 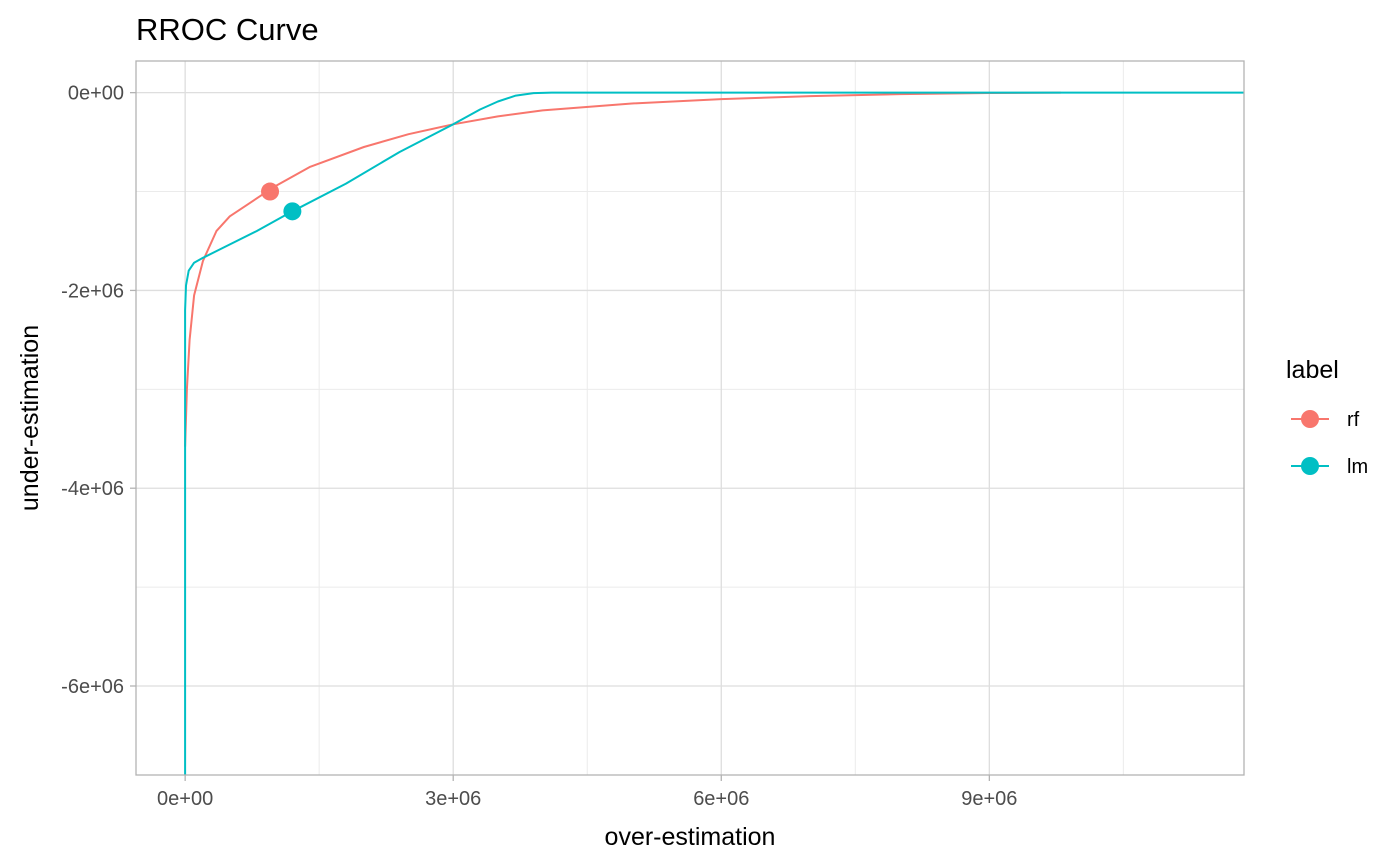 I want to click on x-tick-label: 6e+06, so click(x=721, y=799).